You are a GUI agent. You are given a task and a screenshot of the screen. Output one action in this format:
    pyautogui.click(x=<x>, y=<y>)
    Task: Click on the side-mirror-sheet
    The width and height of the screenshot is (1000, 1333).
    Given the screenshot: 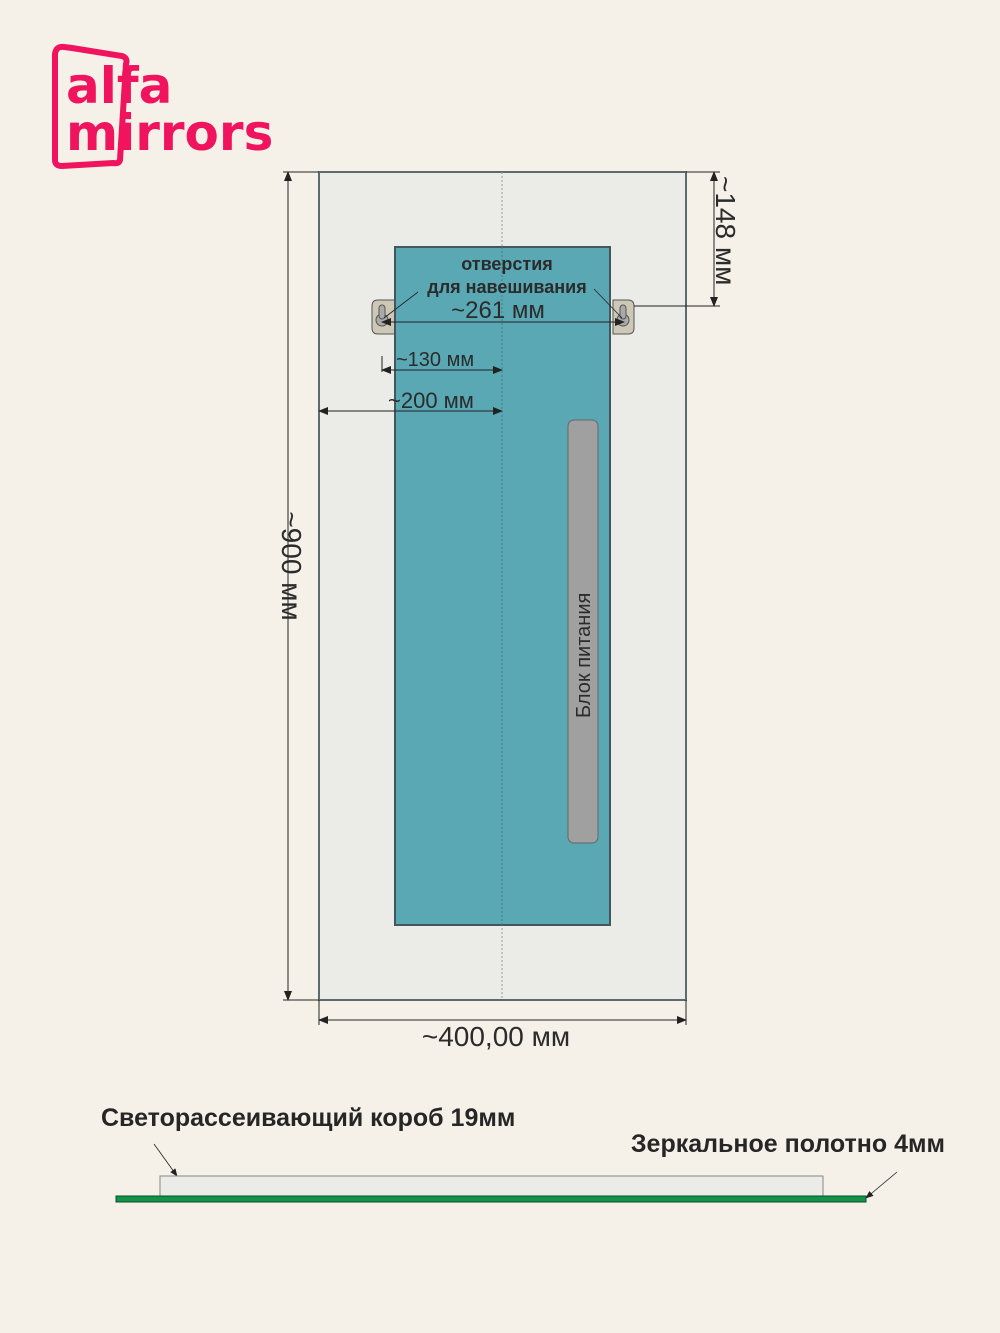 What is the action you would take?
    pyautogui.click(x=491, y=1199)
    